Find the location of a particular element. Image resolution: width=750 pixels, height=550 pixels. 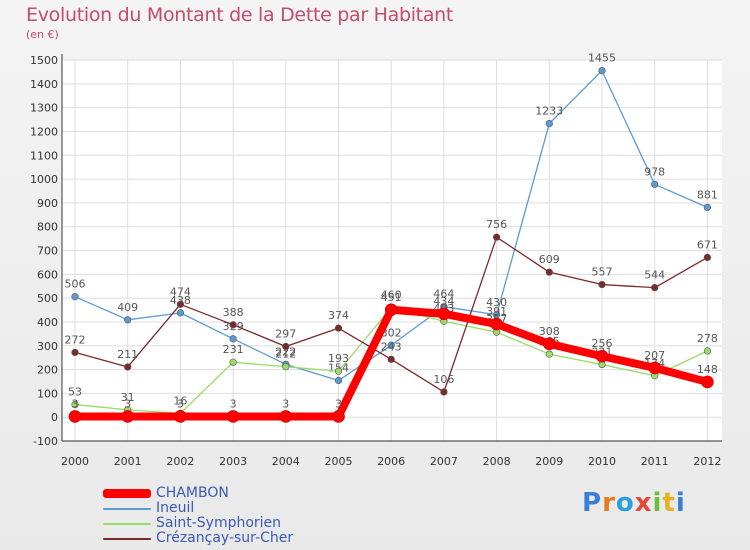

data-label: 211 is located at coordinates (127, 354).